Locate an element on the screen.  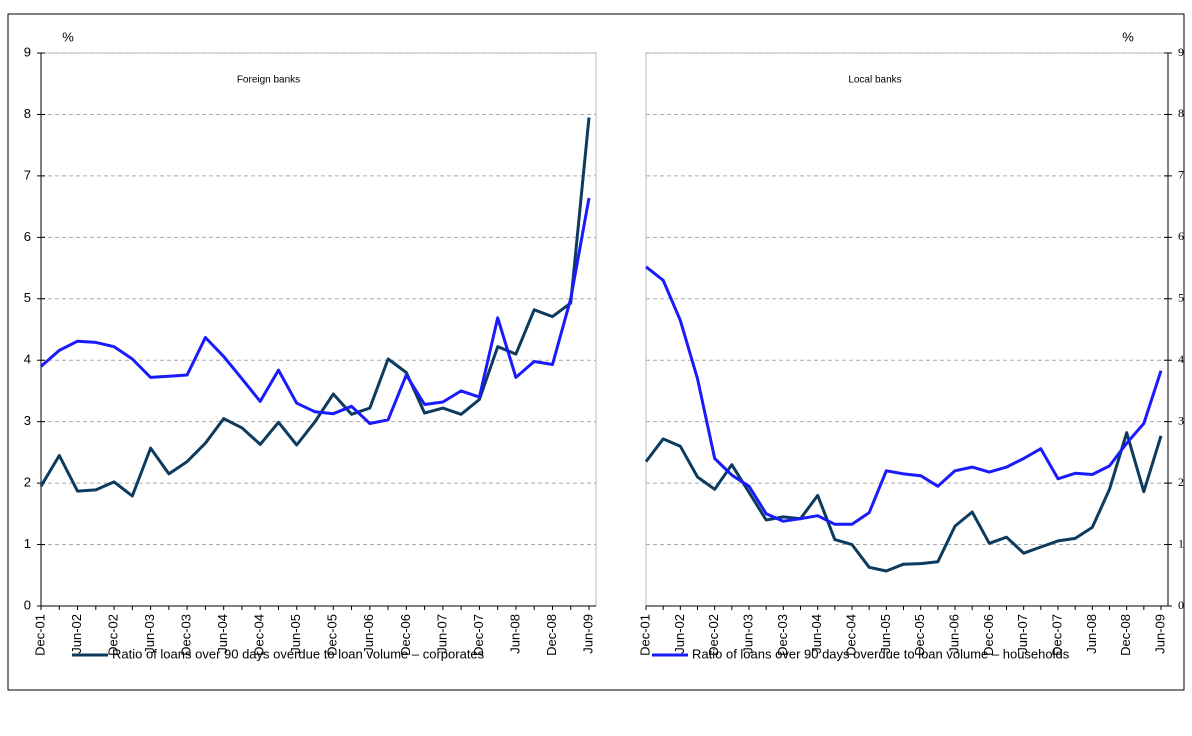
chart-title: Local banks is located at coordinates (874, 80).